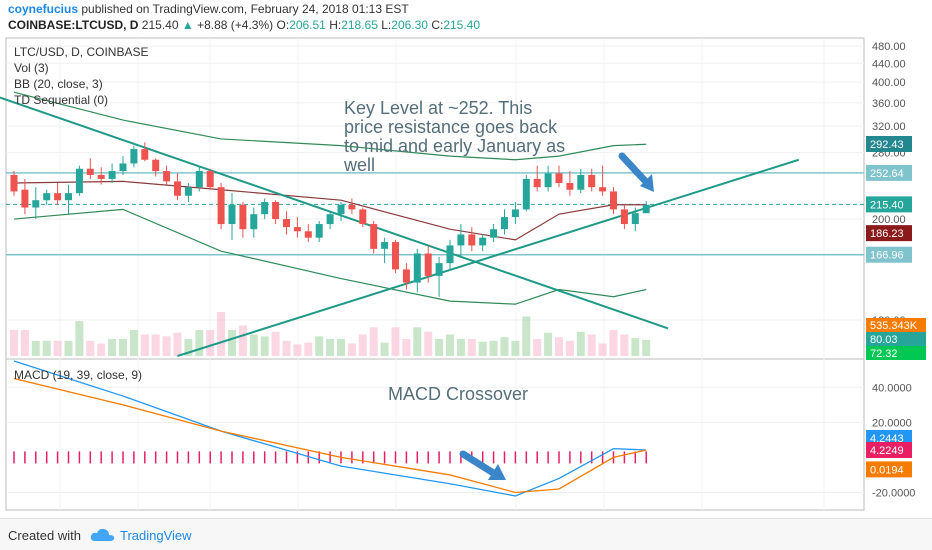  Describe the element at coordinates (892, 423) in the screenshot. I see `macd-tick-label: 20.0000` at that location.